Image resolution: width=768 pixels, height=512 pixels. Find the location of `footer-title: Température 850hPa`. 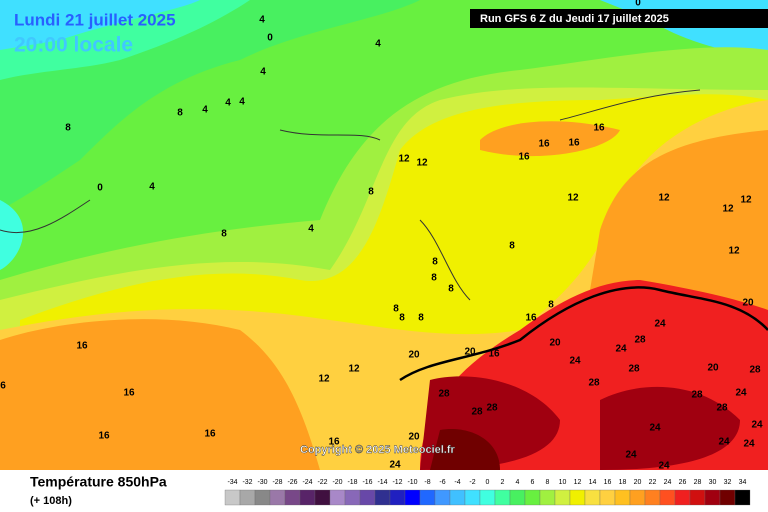

footer-title: Température 850hPa is located at coordinates (98, 482).